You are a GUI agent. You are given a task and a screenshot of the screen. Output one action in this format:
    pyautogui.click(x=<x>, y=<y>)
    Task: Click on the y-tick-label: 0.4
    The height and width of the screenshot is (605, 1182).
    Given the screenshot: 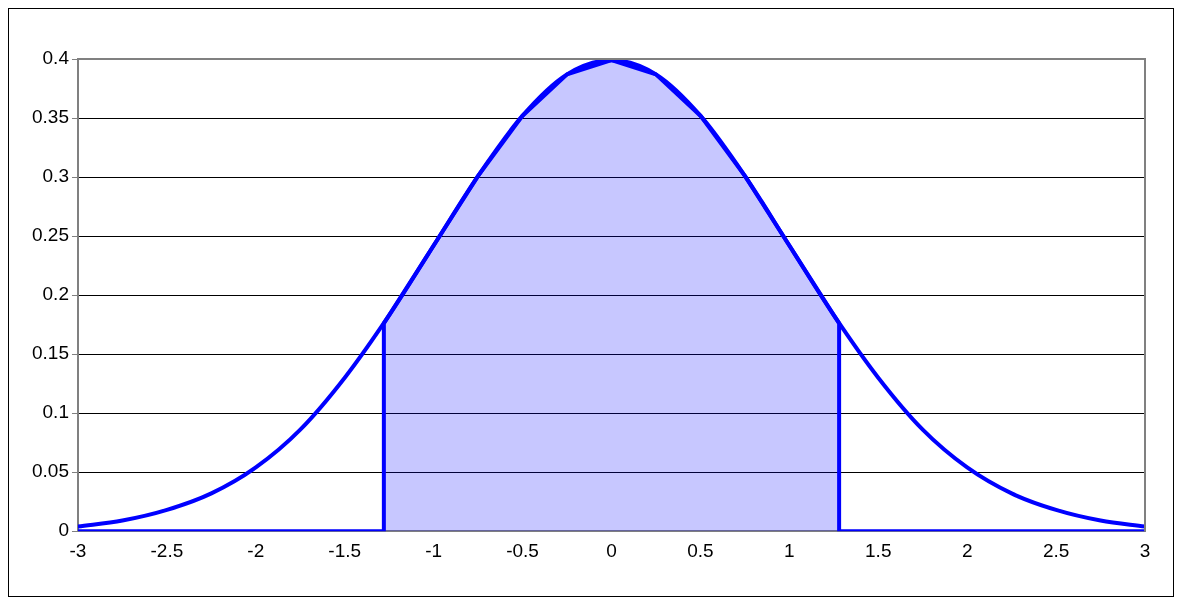 What is the action you would take?
    pyautogui.click(x=56, y=58)
    